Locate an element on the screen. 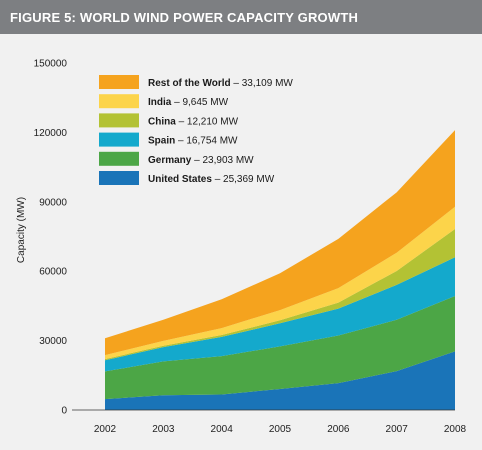  x-tick-label: 2008 is located at coordinates (455, 429).